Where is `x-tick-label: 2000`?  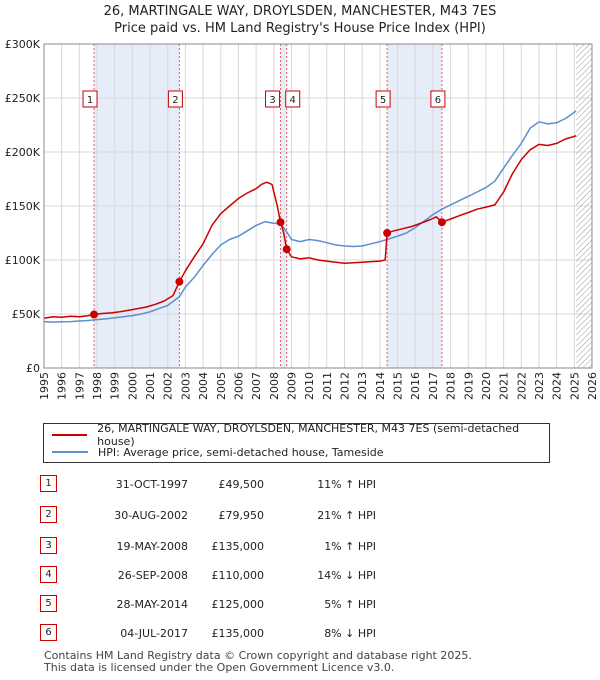
x-tick-label: 2000 is located at coordinates (132, 386).